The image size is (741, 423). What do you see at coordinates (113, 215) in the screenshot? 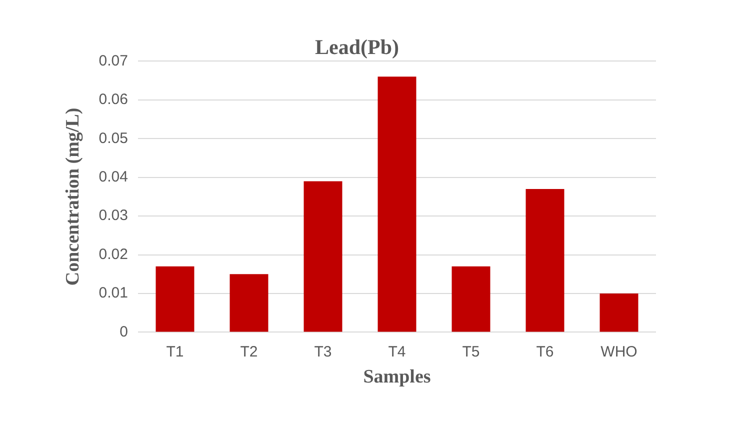
I see `y-tick-label: 0.03` at bounding box center [113, 215].